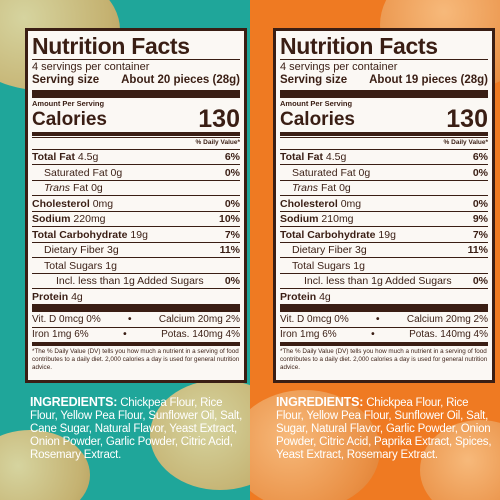 This screenshot has width=500, height=500. I want to click on added-sugars-pct: 0%, so click(480, 281).